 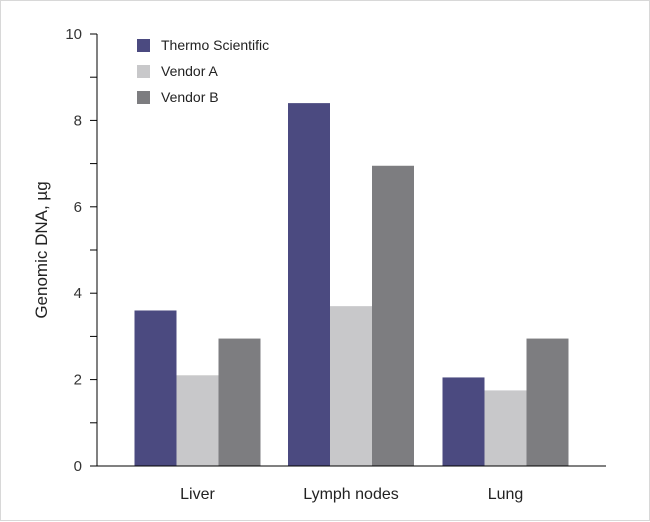 I want to click on legend: Thermo Scientific Vendor A Vendor B, so click(x=203, y=71).